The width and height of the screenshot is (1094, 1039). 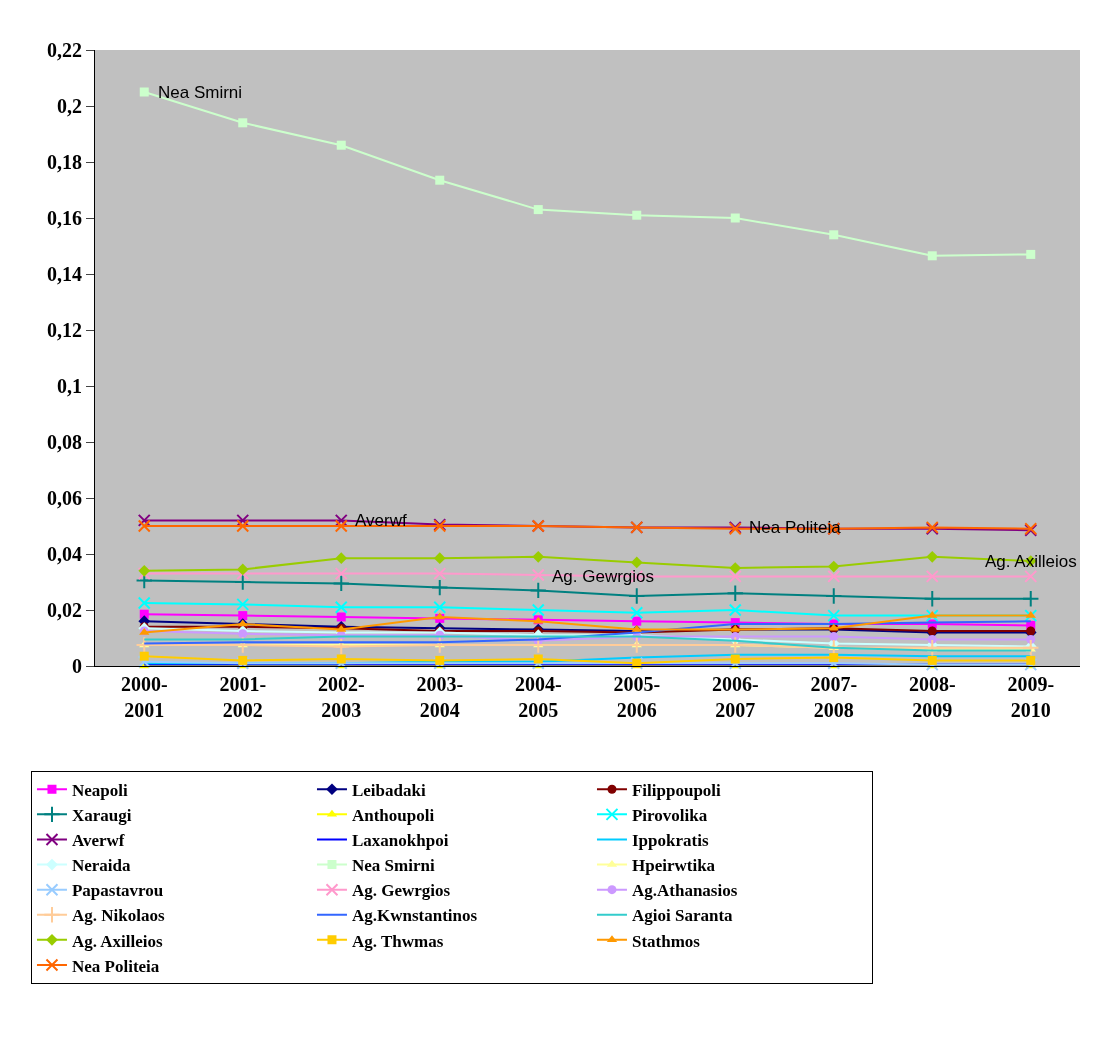 What do you see at coordinates (400, 841) in the screenshot?
I see `legend-label: Laxanokhpoi` at bounding box center [400, 841].